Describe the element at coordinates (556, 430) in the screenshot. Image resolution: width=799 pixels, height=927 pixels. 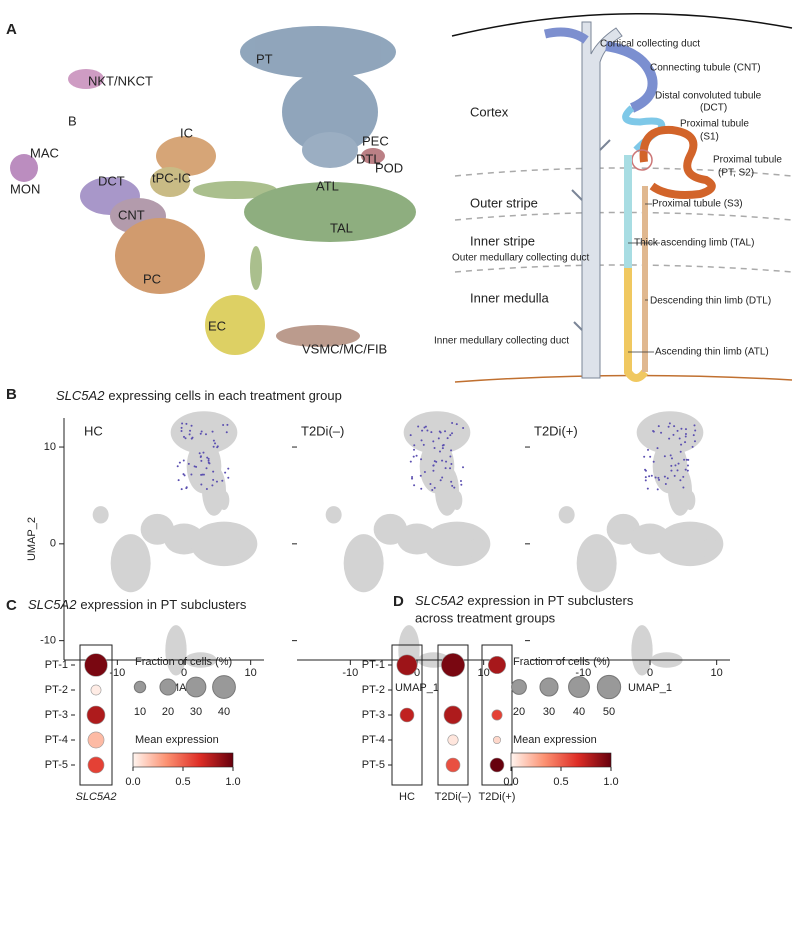
I see `group-label: T2Di(+)` at that location.